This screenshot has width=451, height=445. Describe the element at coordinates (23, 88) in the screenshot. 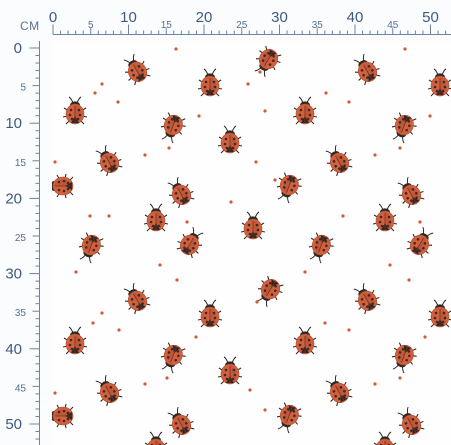

I see `left-ruler-label: 5` at that location.